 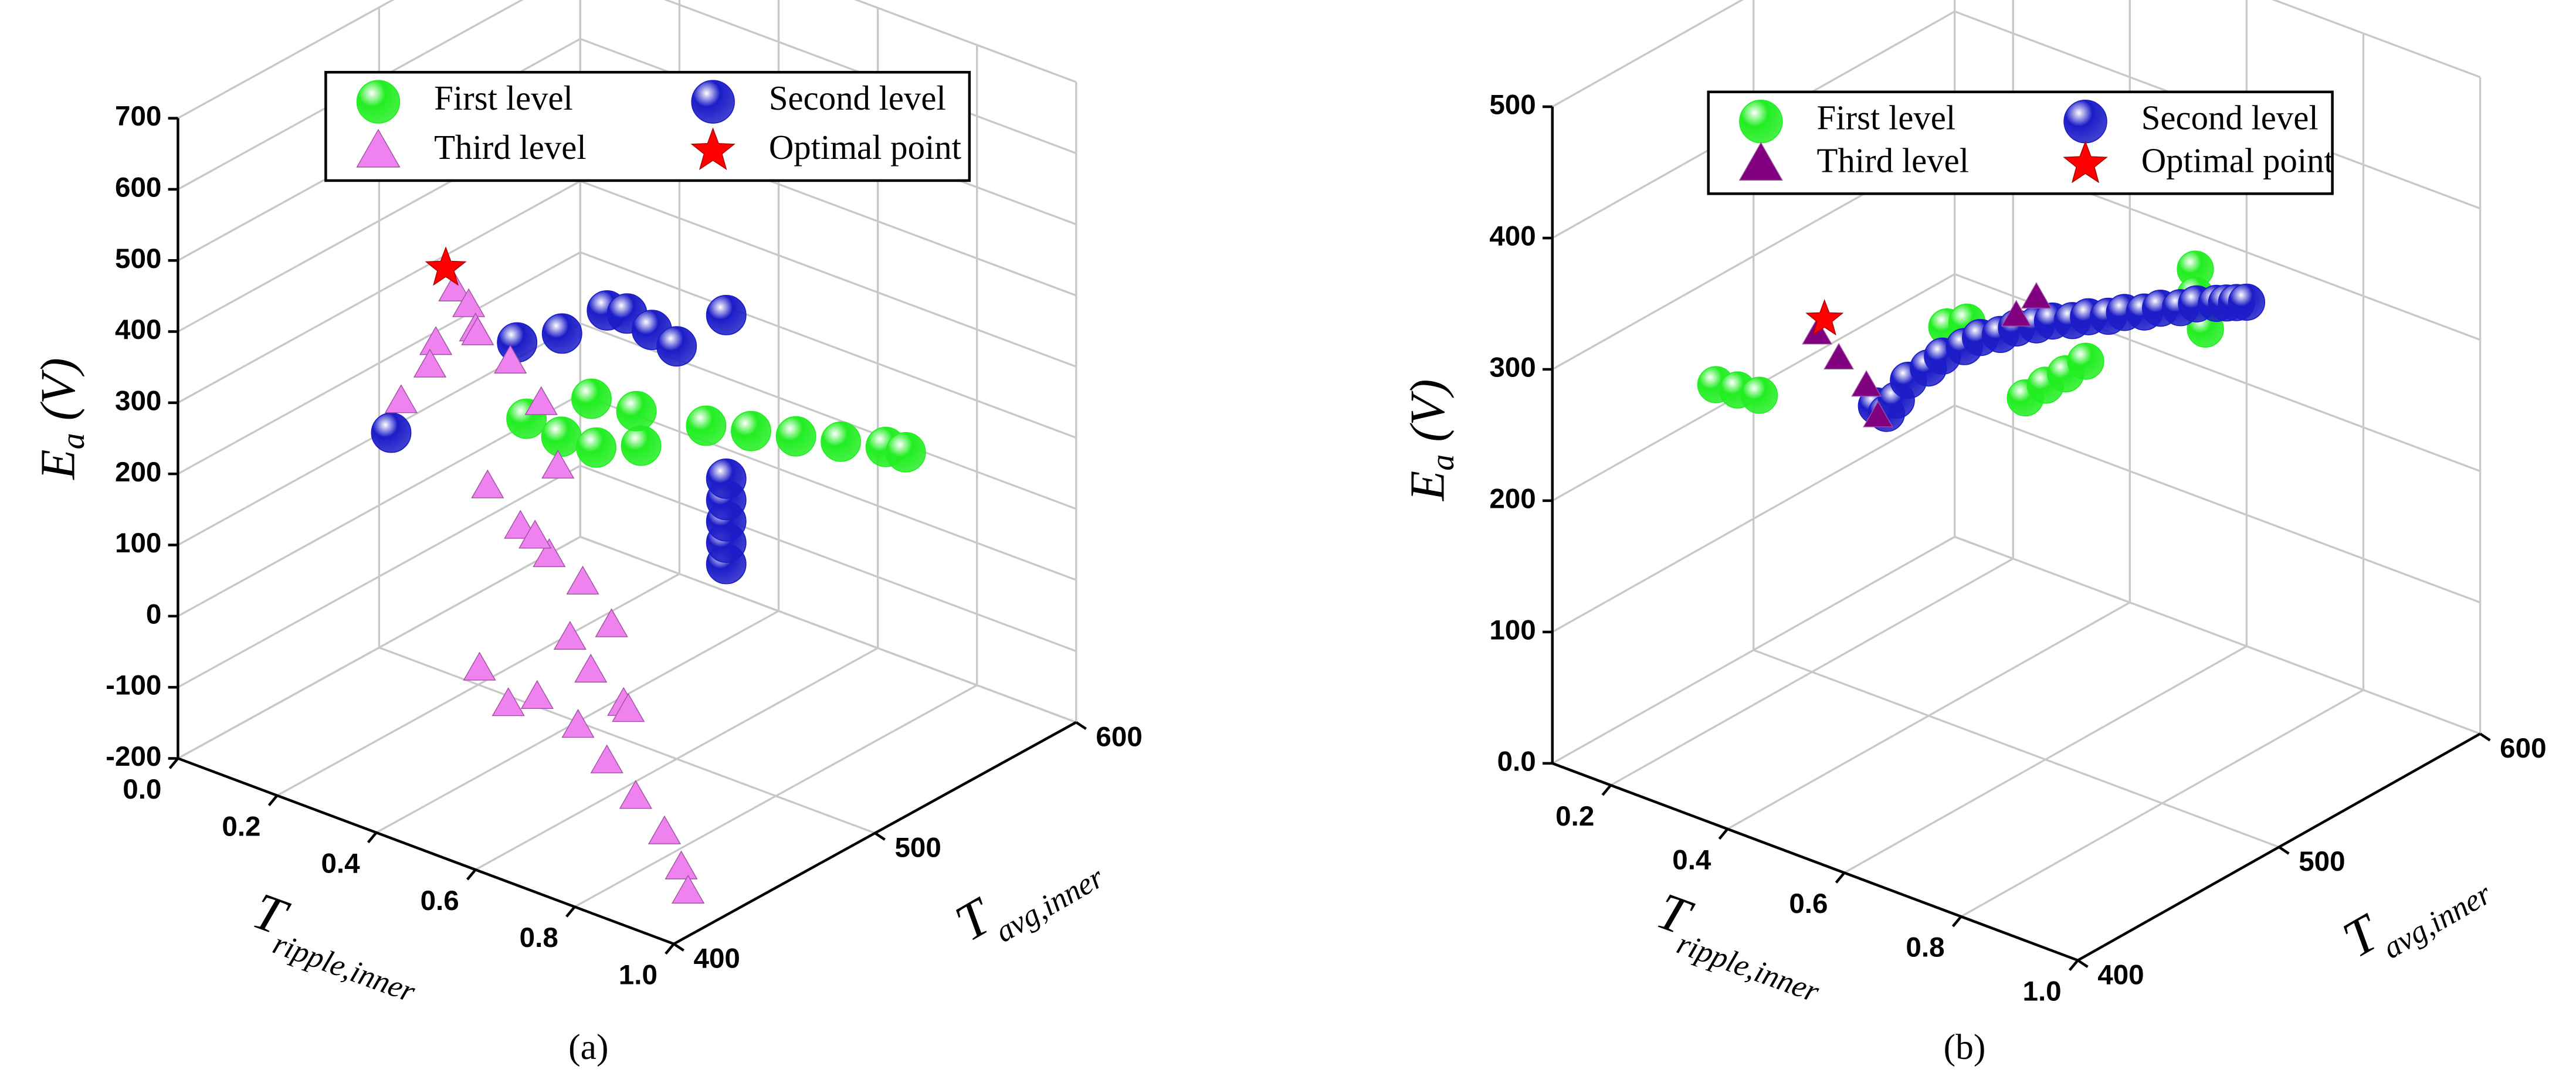 I want to click on x-tick-label: 0.0, so click(x=142, y=790).